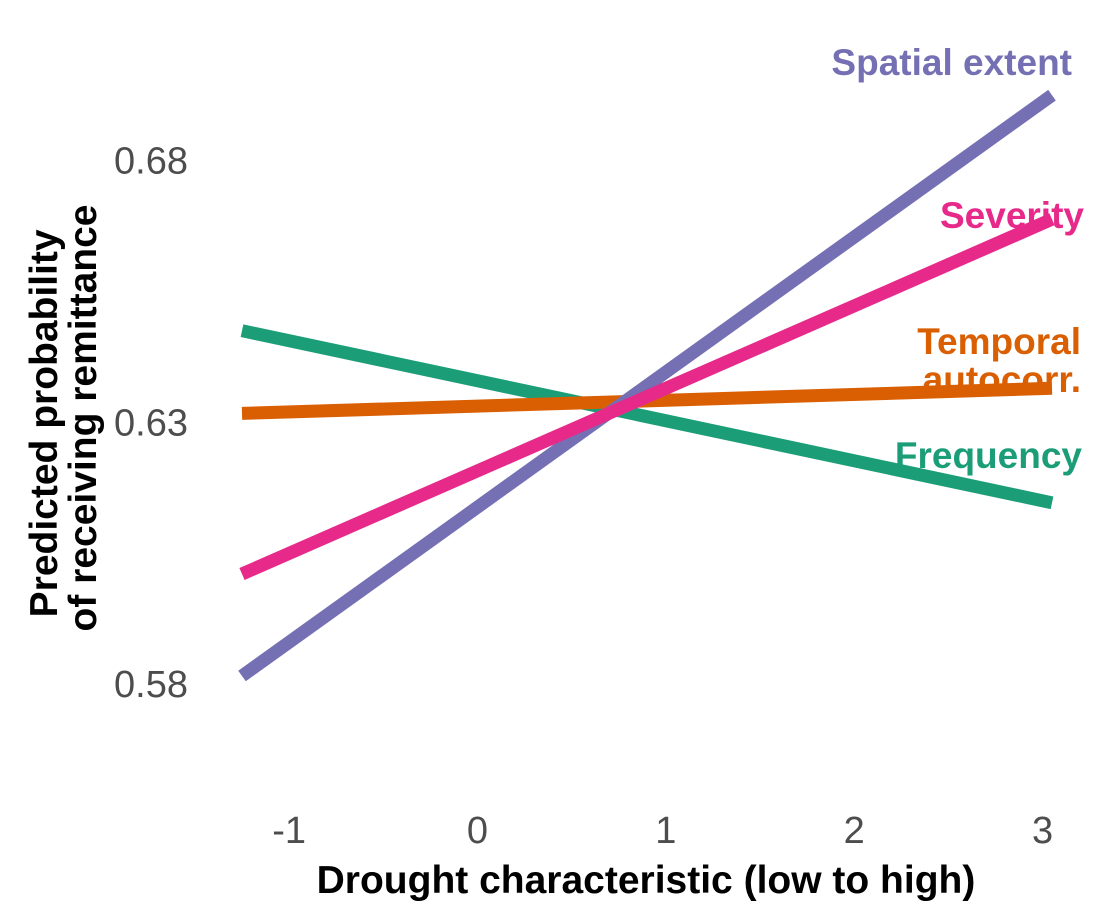 Image resolution: width=1105 pixels, height=913 pixels. I want to click on x-axis-title: Drought characteristic (low to high), so click(646, 880).